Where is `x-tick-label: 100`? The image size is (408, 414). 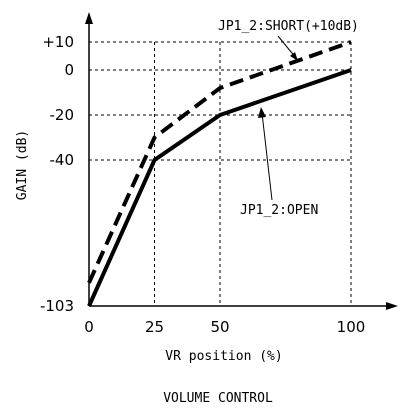 x-tick-label: 100 is located at coordinates (351, 327).